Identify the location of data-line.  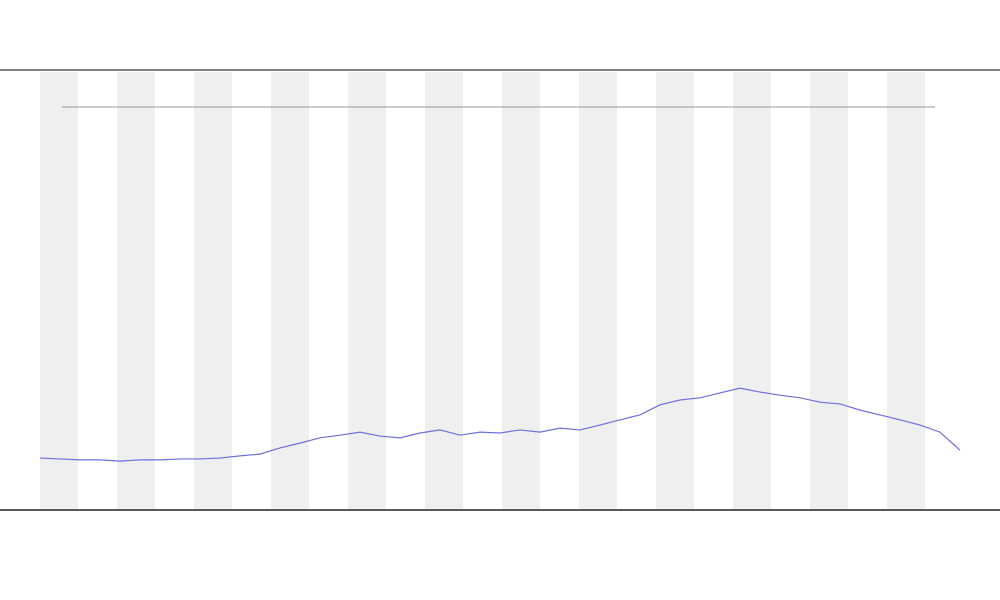
(500, 424).